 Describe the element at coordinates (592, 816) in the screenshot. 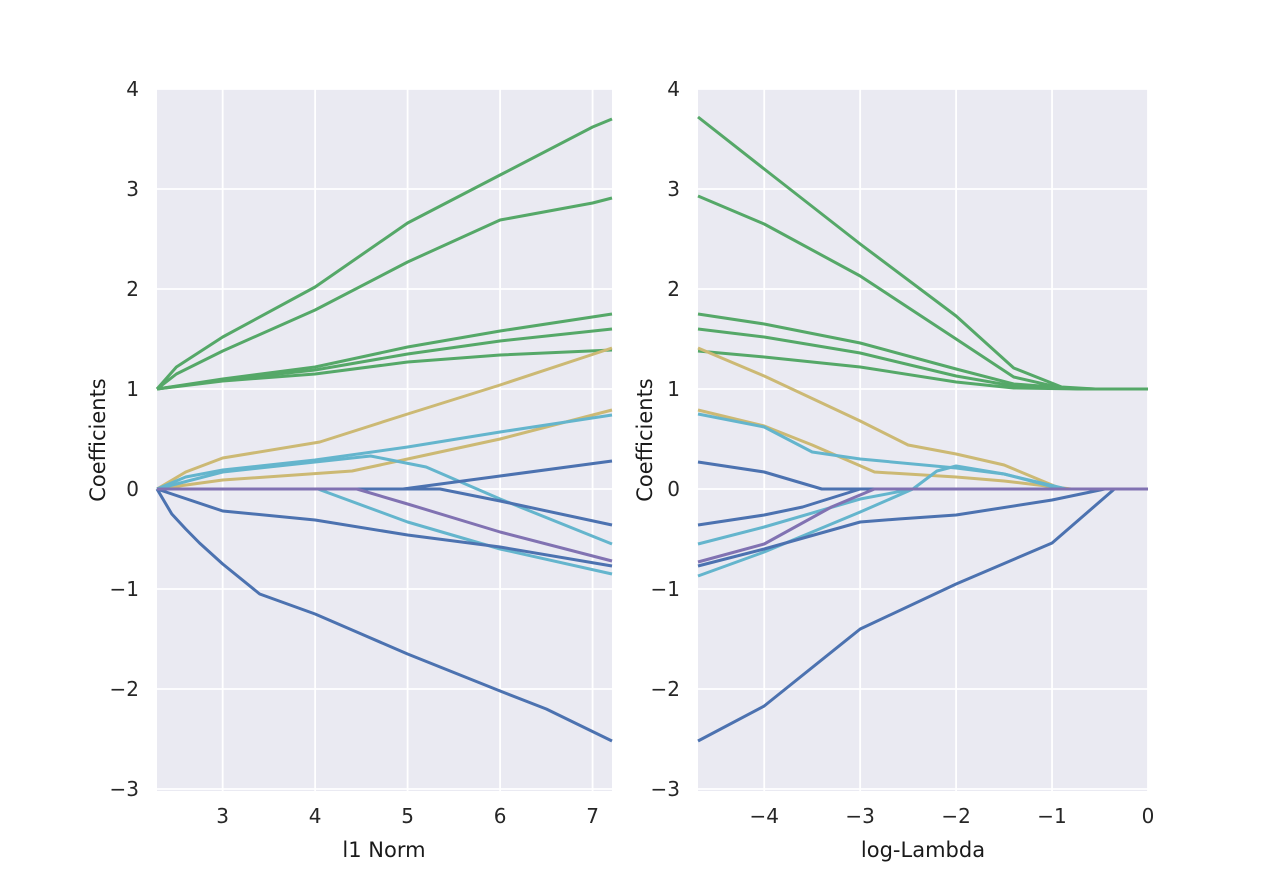

I see `x-tick-label: 7` at that location.